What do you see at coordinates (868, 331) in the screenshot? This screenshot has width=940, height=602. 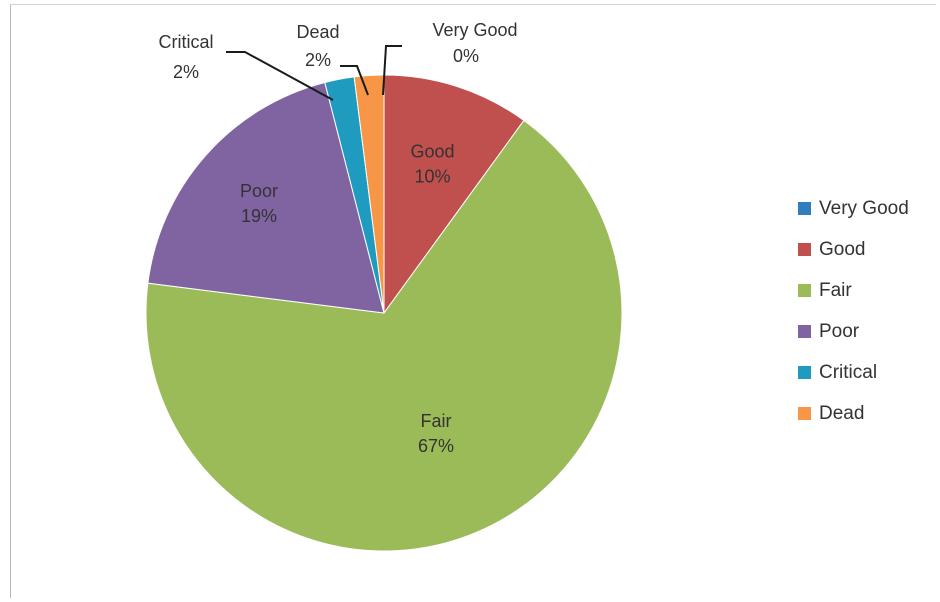 I see `legend-item-poor: Poor` at bounding box center [868, 331].